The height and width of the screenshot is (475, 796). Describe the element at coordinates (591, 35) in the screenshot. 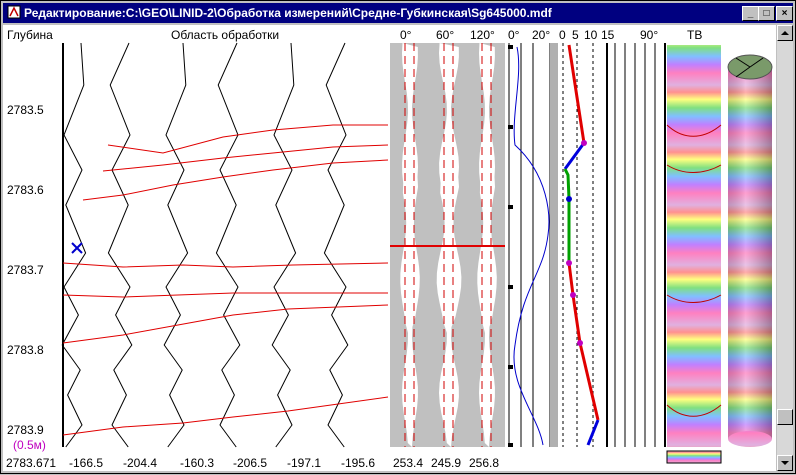

I see `scale-header-10: 10` at that location.